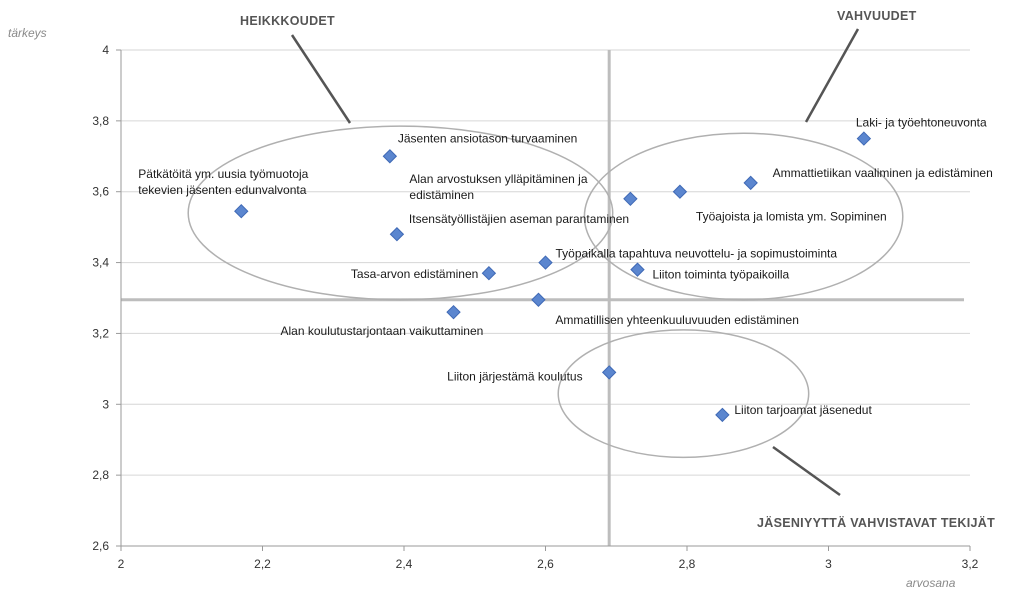  Describe the element at coordinates (27, 33) in the screenshot. I see `y-axis-label: tärkeys` at that location.